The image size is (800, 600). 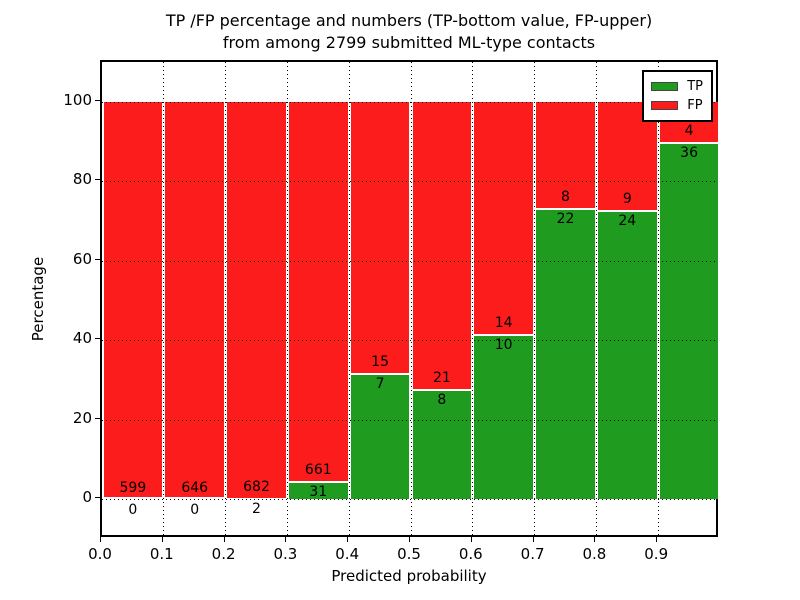 What do you see at coordinates (695, 105) in the screenshot?
I see `legend-label: FP` at bounding box center [695, 105].